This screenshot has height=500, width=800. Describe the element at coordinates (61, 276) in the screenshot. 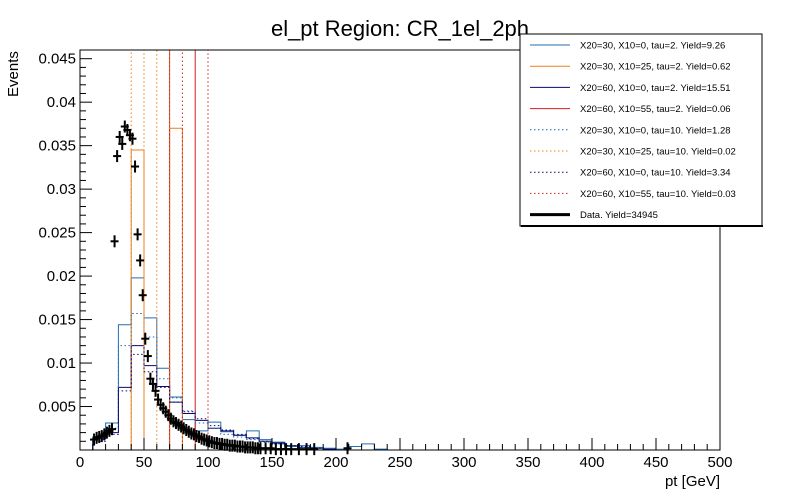

I see `y-tick-label: 0.02` at that location.